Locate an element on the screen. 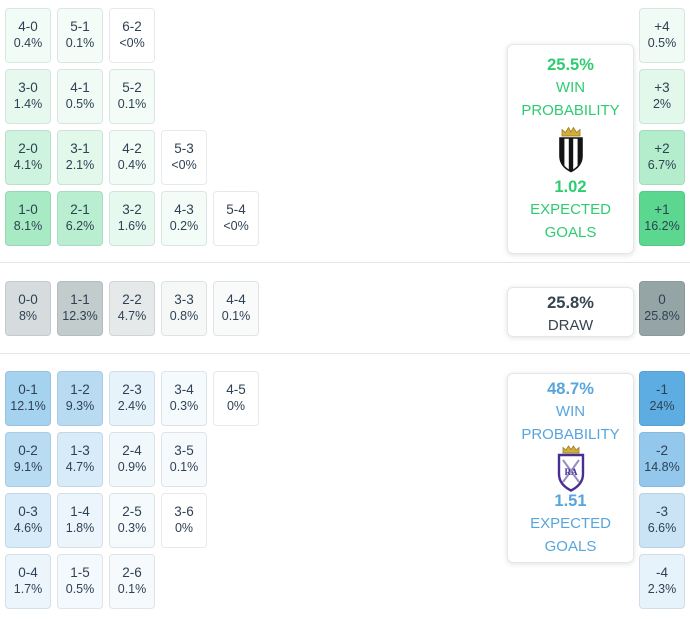 The height and width of the screenshot is (619, 690). cell-score-label: 5-4 is located at coordinates (236, 210).